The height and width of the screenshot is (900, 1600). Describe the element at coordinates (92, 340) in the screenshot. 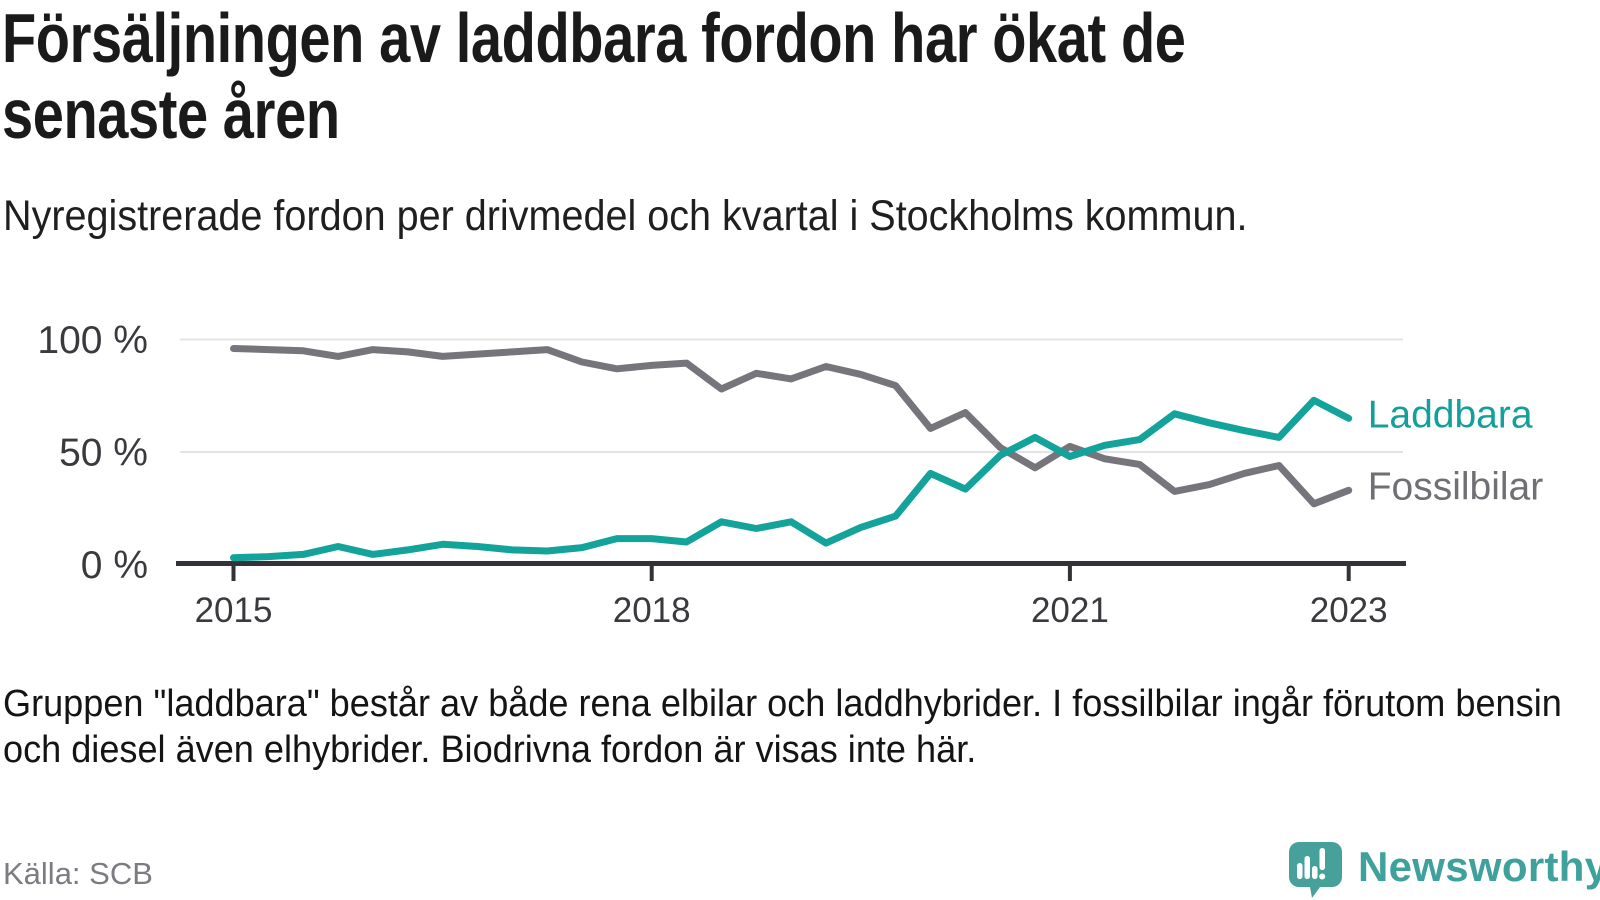

I see `y-tick-label-100: 100 %` at that location.